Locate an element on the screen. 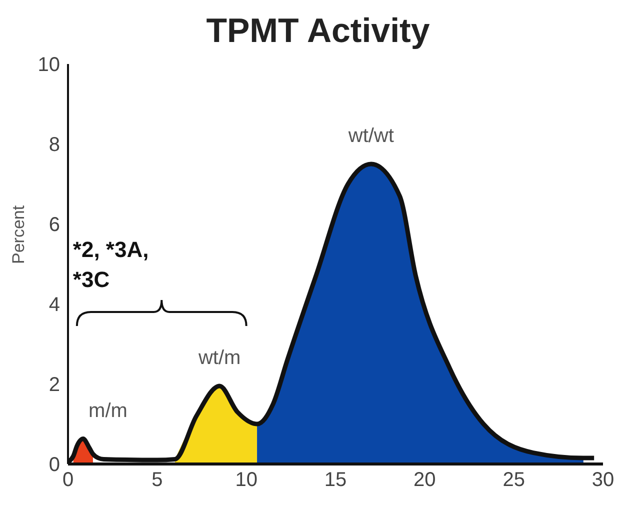 Image resolution: width=644 pixels, height=521 pixels. y-tick-label: 2 is located at coordinates (54, 385).